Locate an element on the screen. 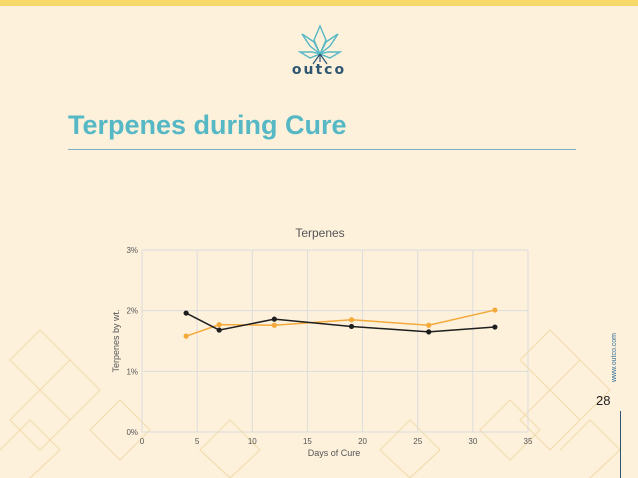 The width and height of the screenshot is (638, 478). y-tick-label: 0% is located at coordinates (132, 432).